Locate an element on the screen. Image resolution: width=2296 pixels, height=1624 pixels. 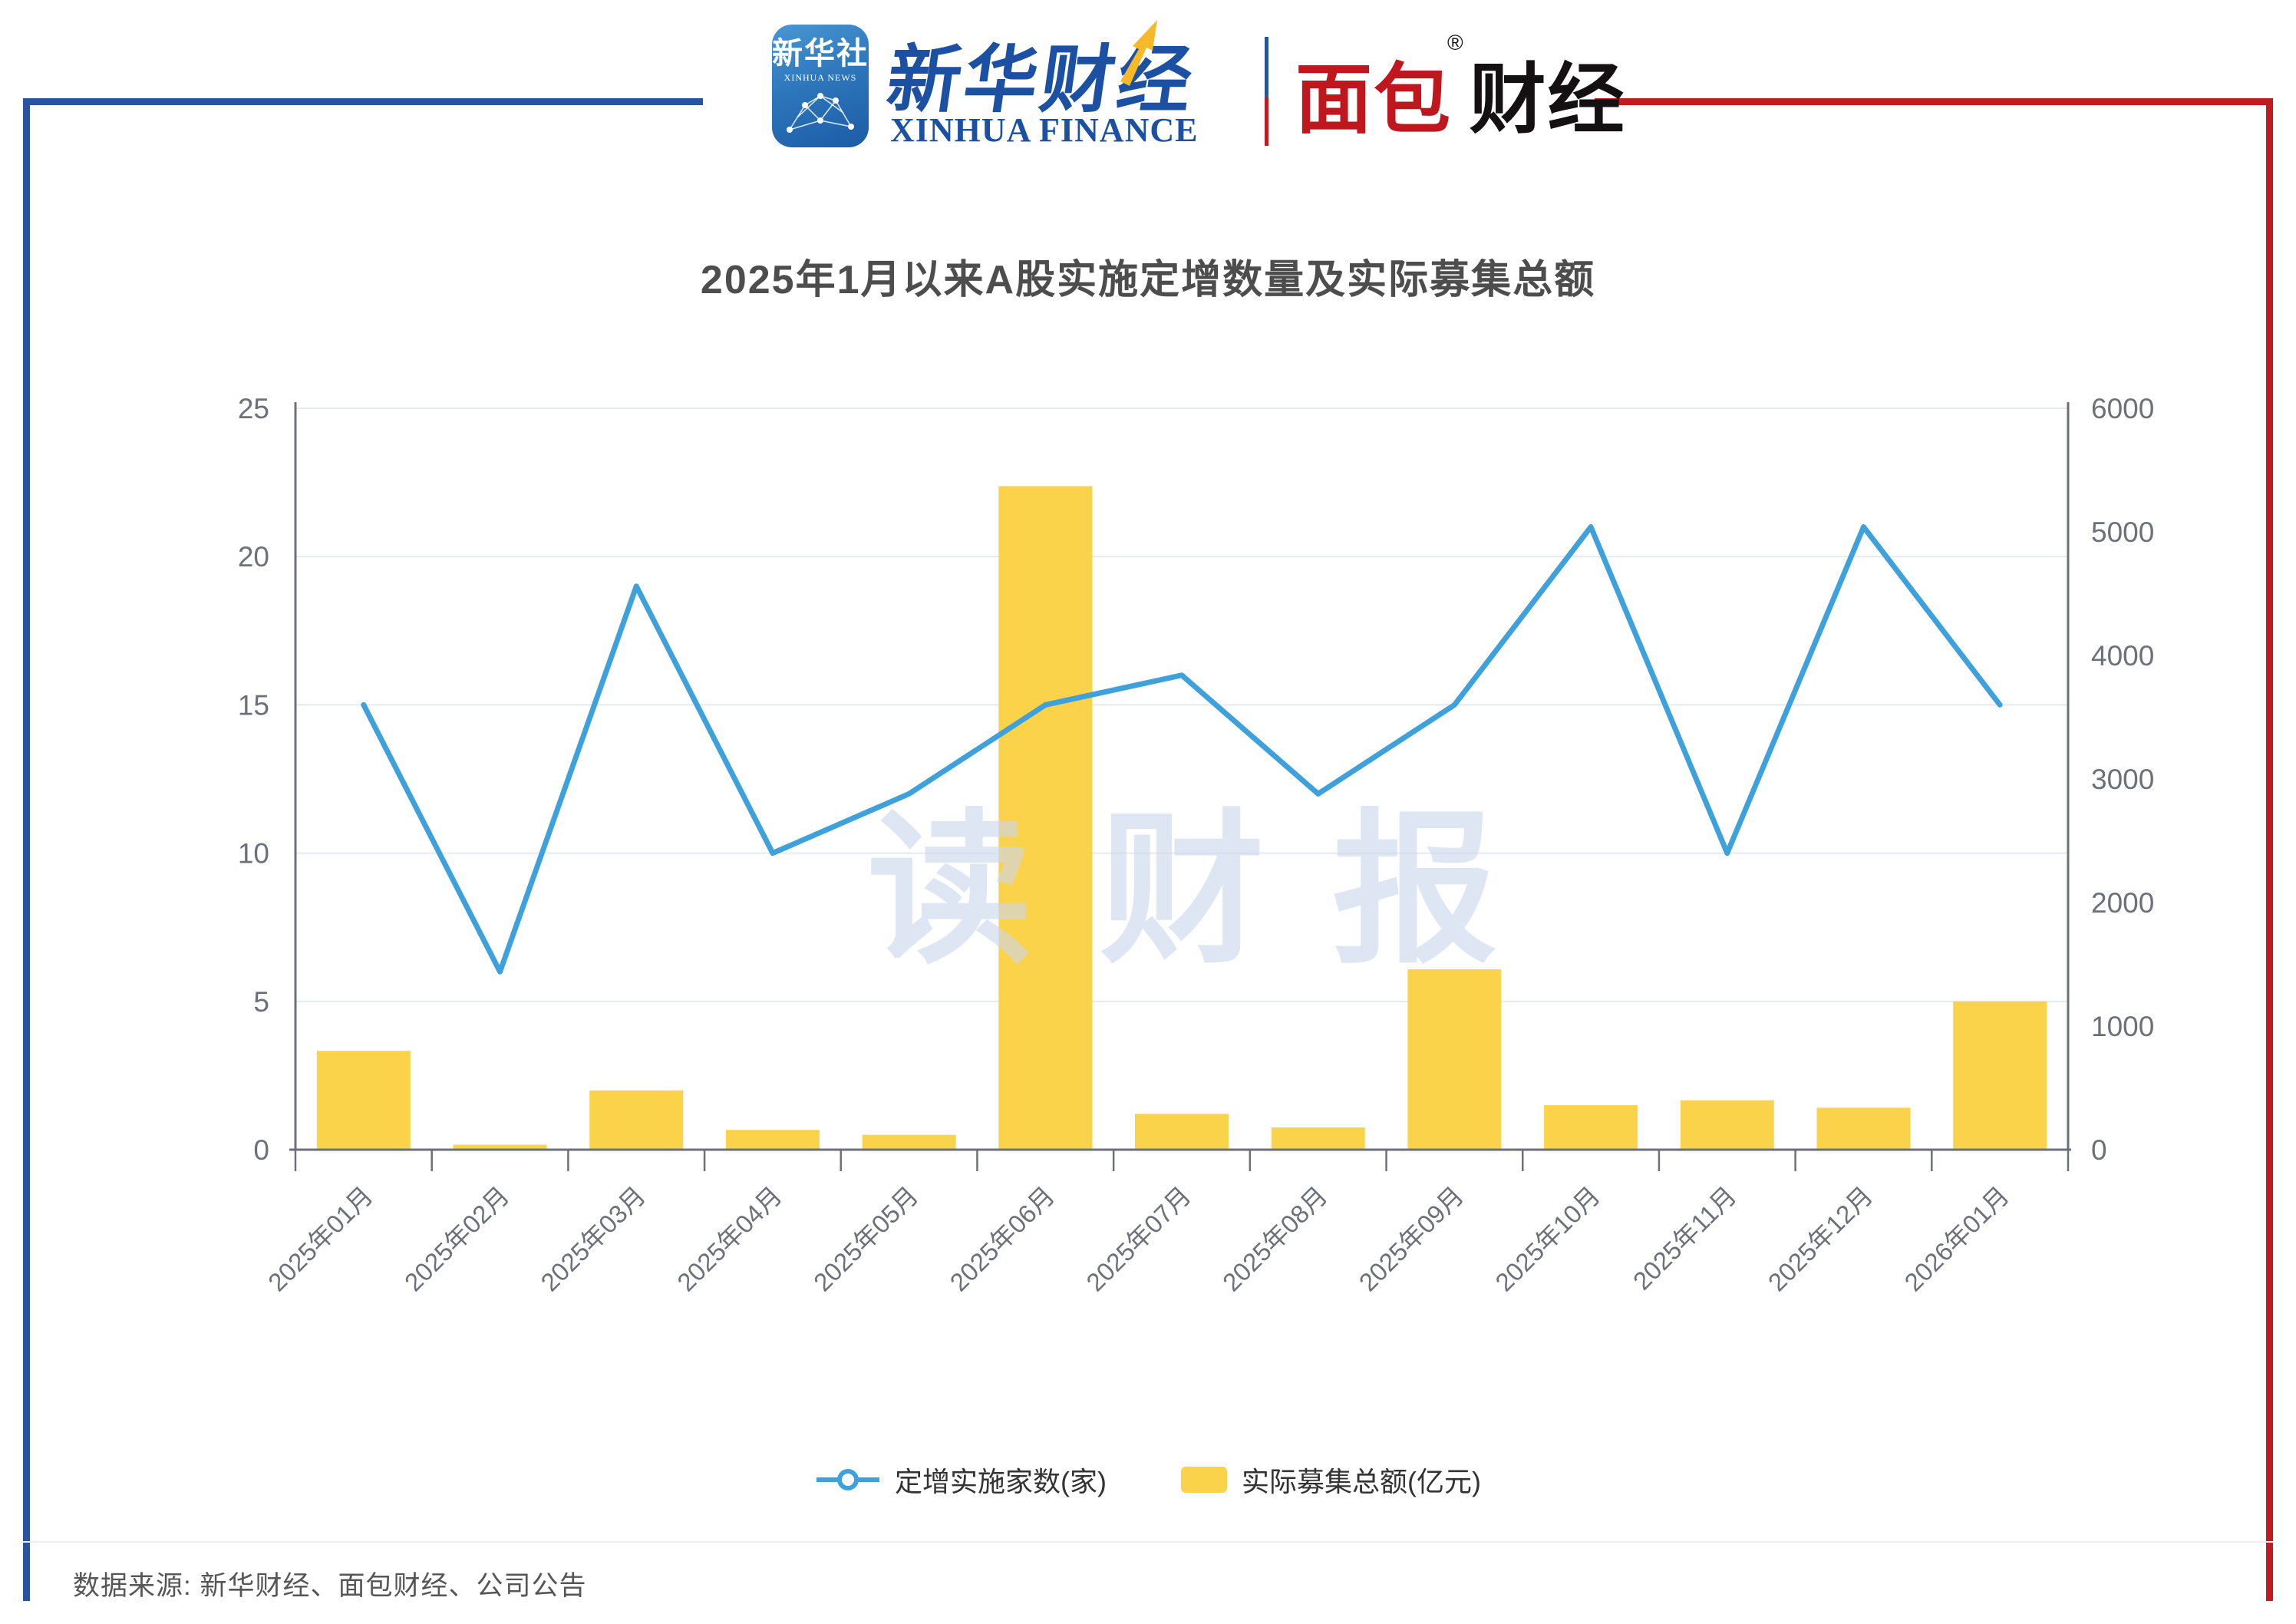
data-source-note: 数据来源: 新华财经、面包财经、公司公告 is located at coordinates (330, 1586).